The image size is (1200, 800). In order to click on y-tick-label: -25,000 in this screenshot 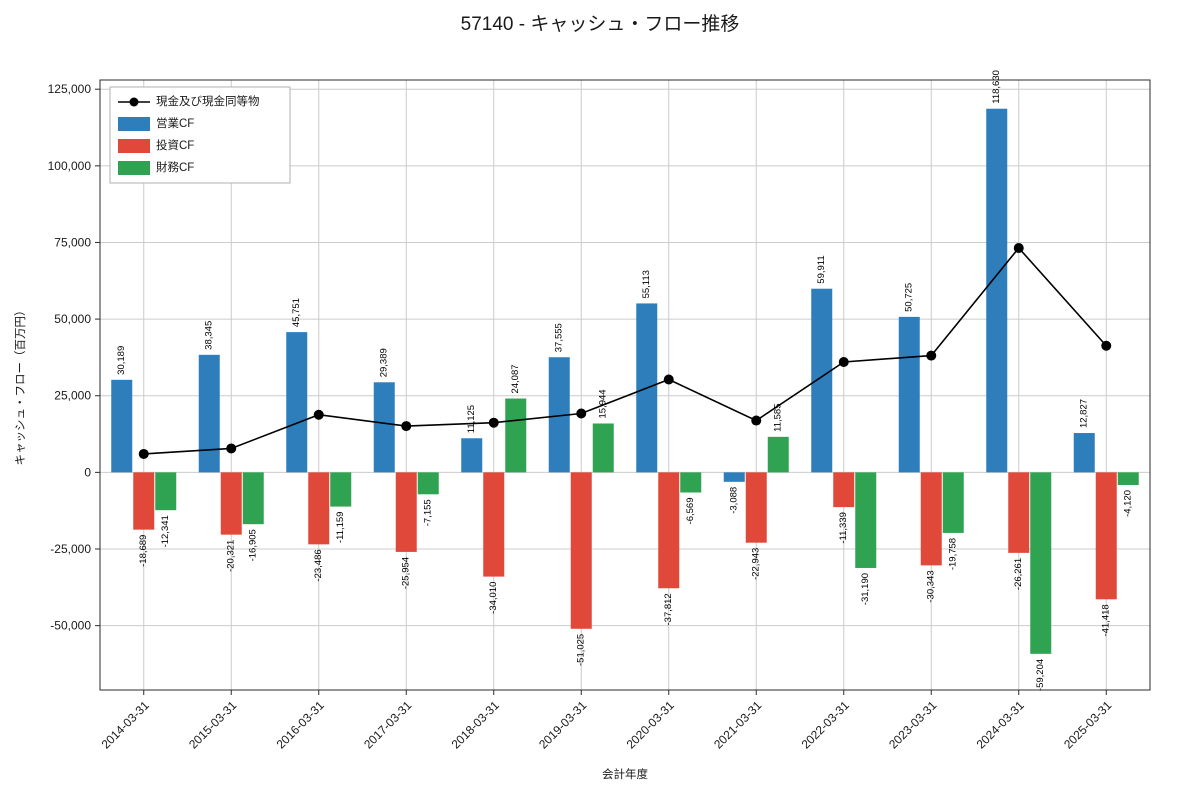, I will do `click(70, 549)`.